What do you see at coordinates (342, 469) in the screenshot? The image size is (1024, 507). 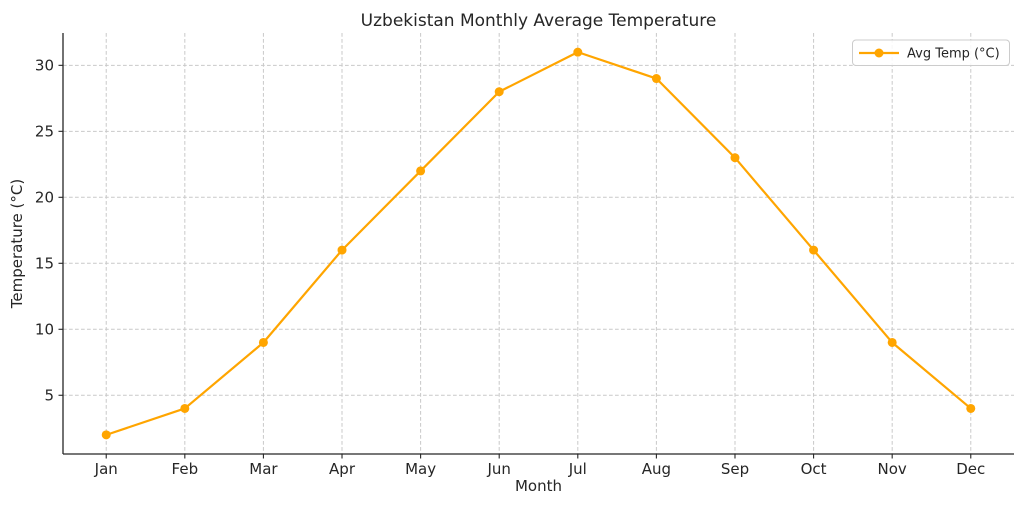 I see `x-tick-label: Apr` at bounding box center [342, 469].